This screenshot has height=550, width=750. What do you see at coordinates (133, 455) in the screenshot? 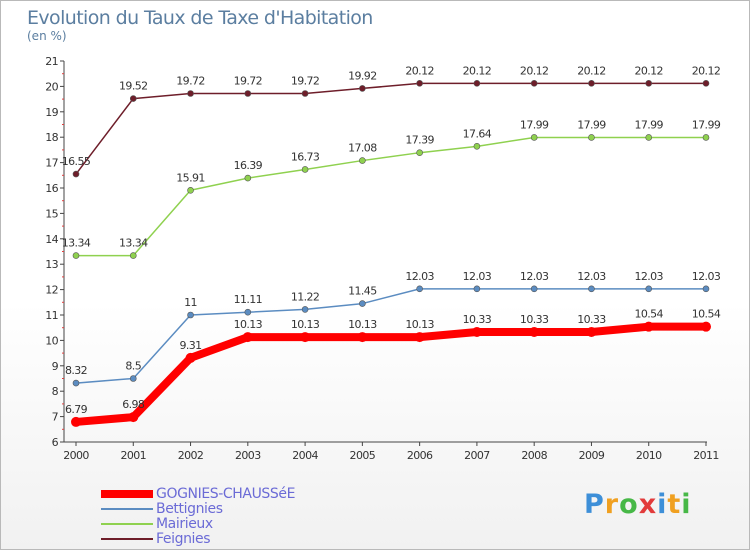
I see `x-tick-label: 2001` at bounding box center [133, 455].